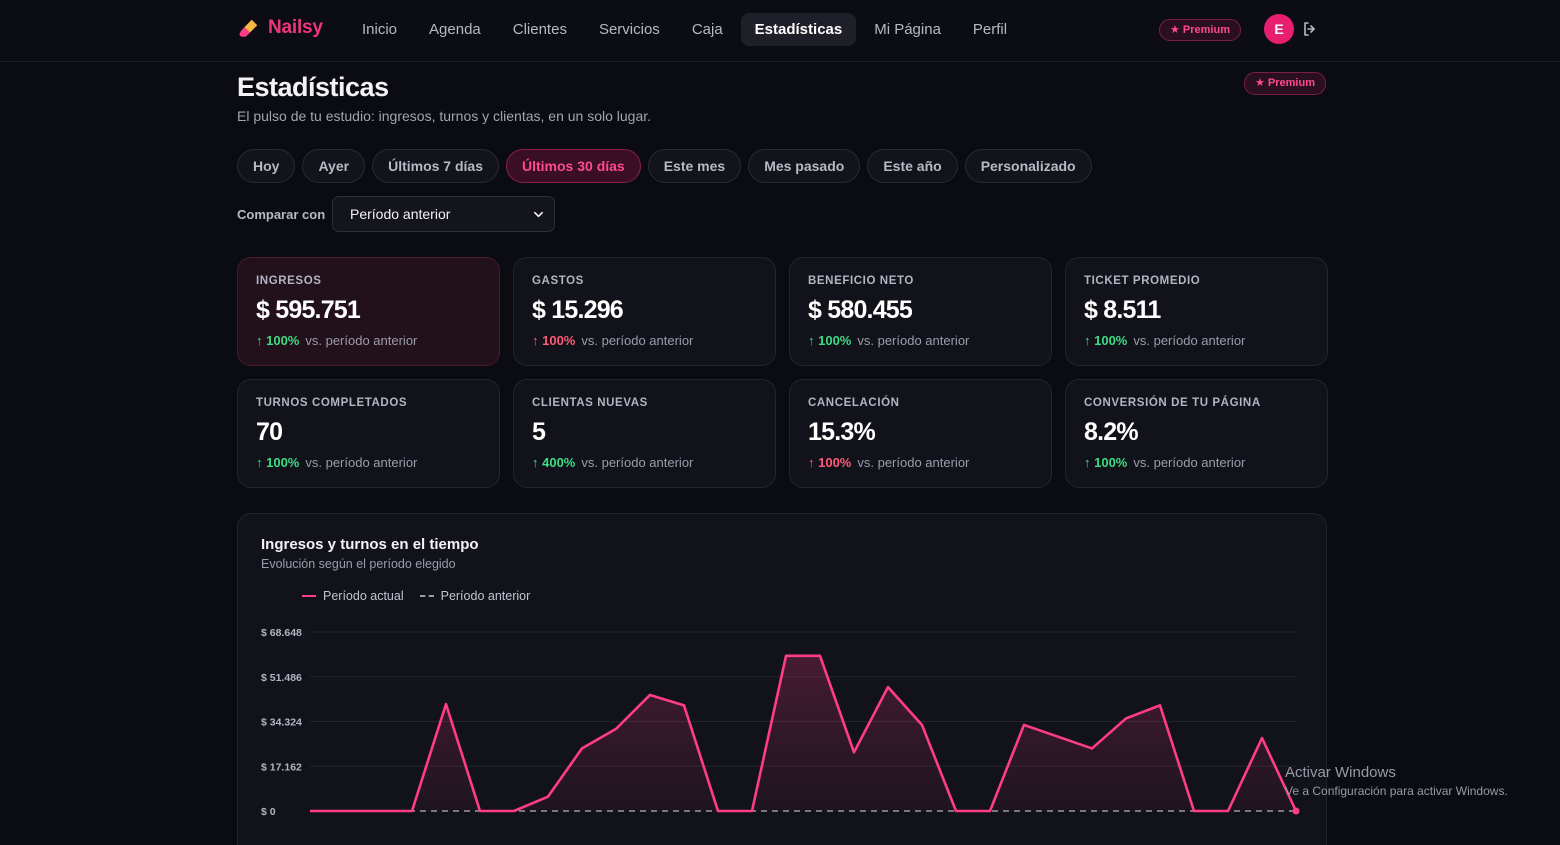 The image size is (1560, 845). I want to click on y-tick-label: $ 17.162, so click(281, 767).